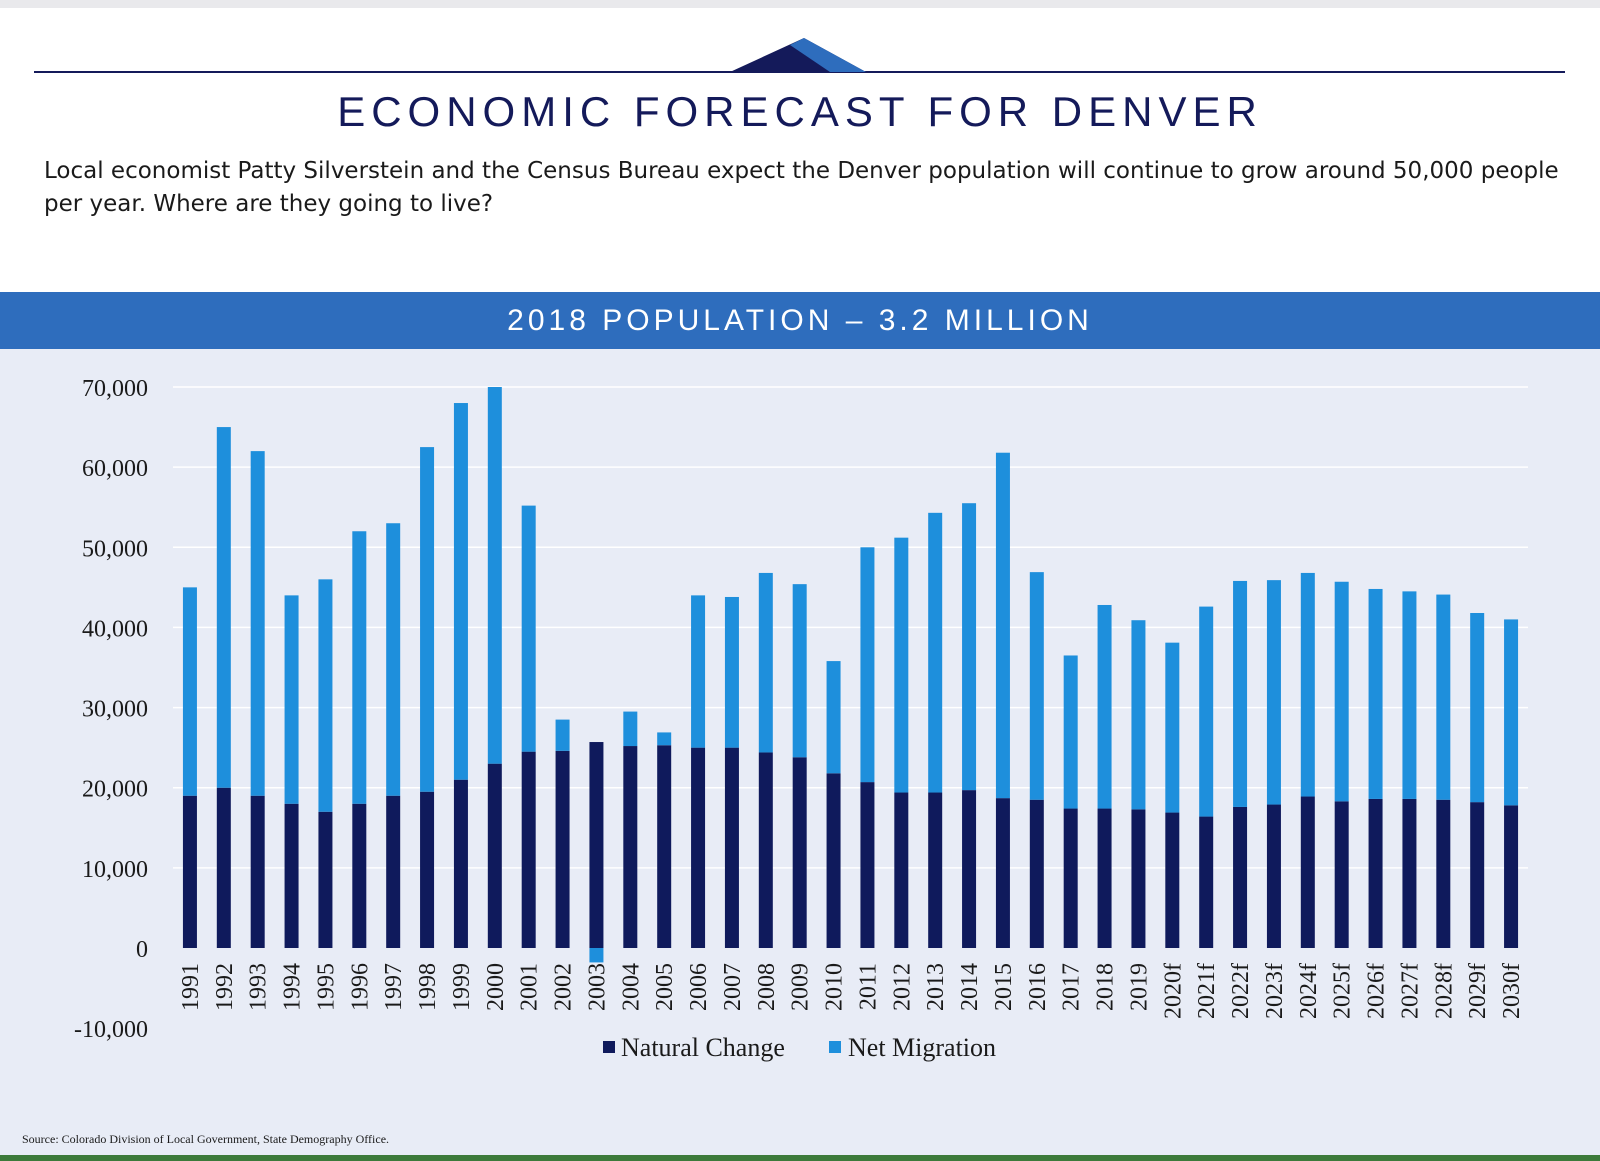 The width and height of the screenshot is (1600, 1161). I want to click on x-tick-label: 2008, so click(767, 987).